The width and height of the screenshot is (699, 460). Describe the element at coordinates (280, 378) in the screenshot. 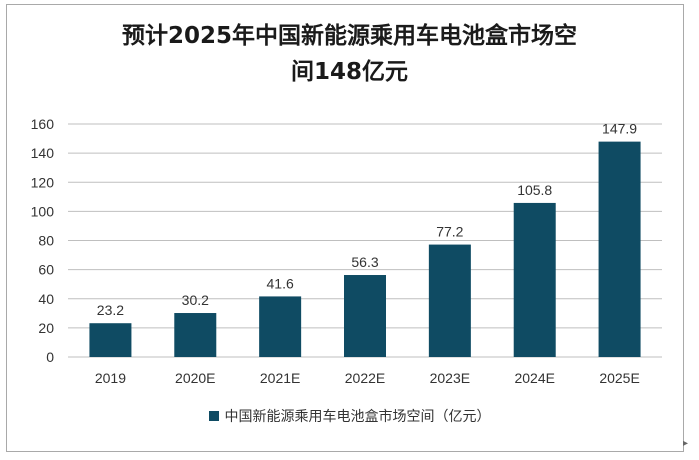

I see `x-tick-label: 2021E` at that location.